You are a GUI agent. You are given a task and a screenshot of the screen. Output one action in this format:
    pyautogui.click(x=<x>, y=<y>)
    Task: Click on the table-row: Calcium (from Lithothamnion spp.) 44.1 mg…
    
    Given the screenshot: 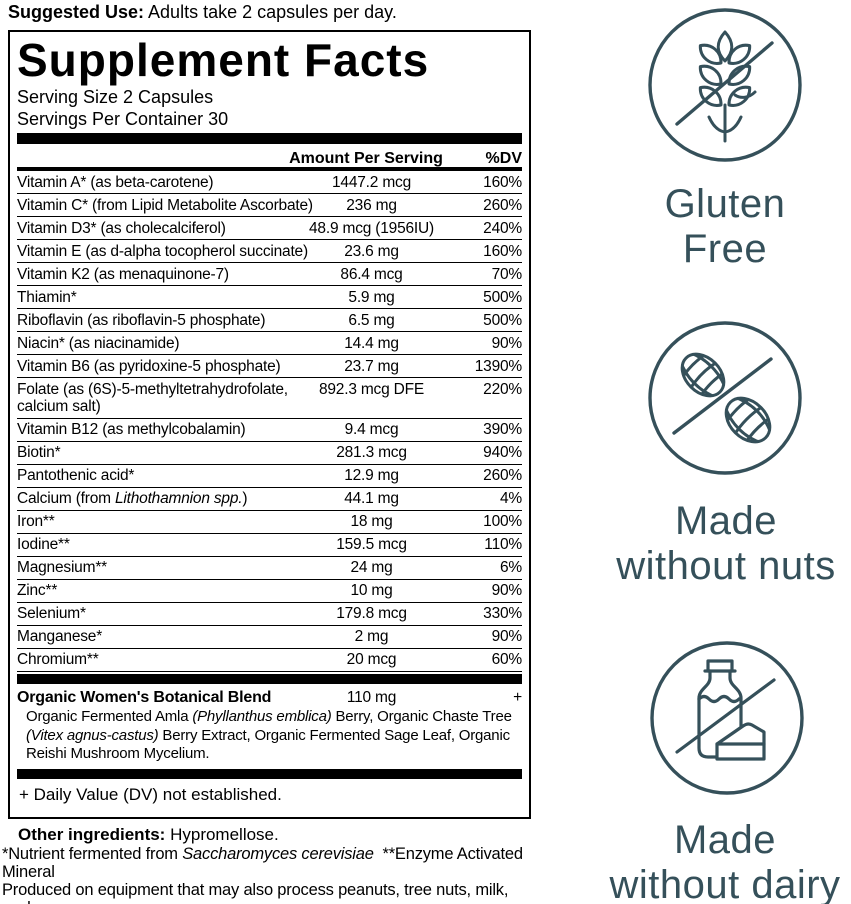 What is the action you would take?
    pyautogui.click(x=269, y=499)
    